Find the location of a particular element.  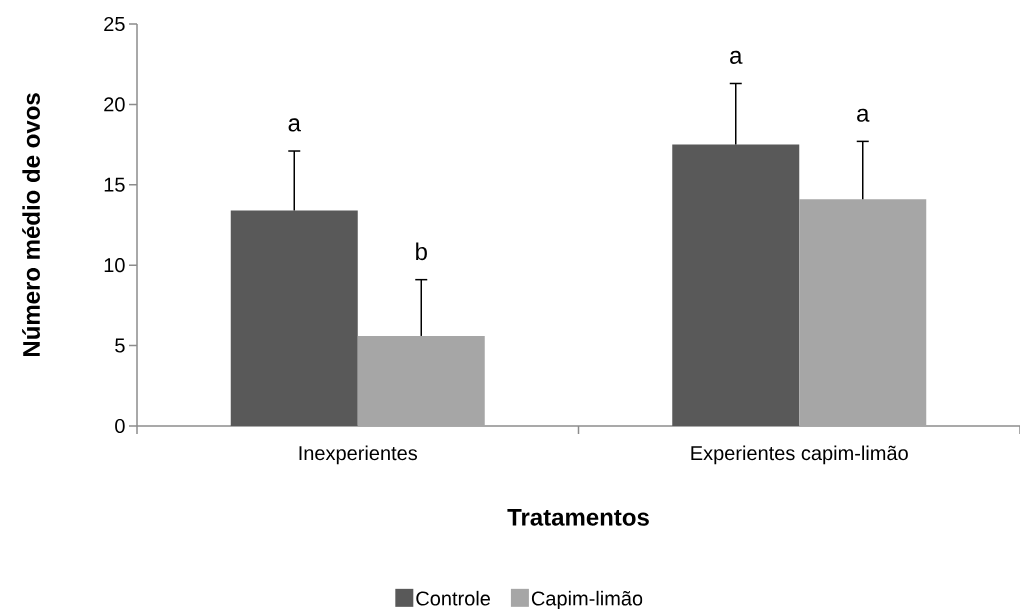

y-tick-label: 15 is located at coordinates (114, 184).